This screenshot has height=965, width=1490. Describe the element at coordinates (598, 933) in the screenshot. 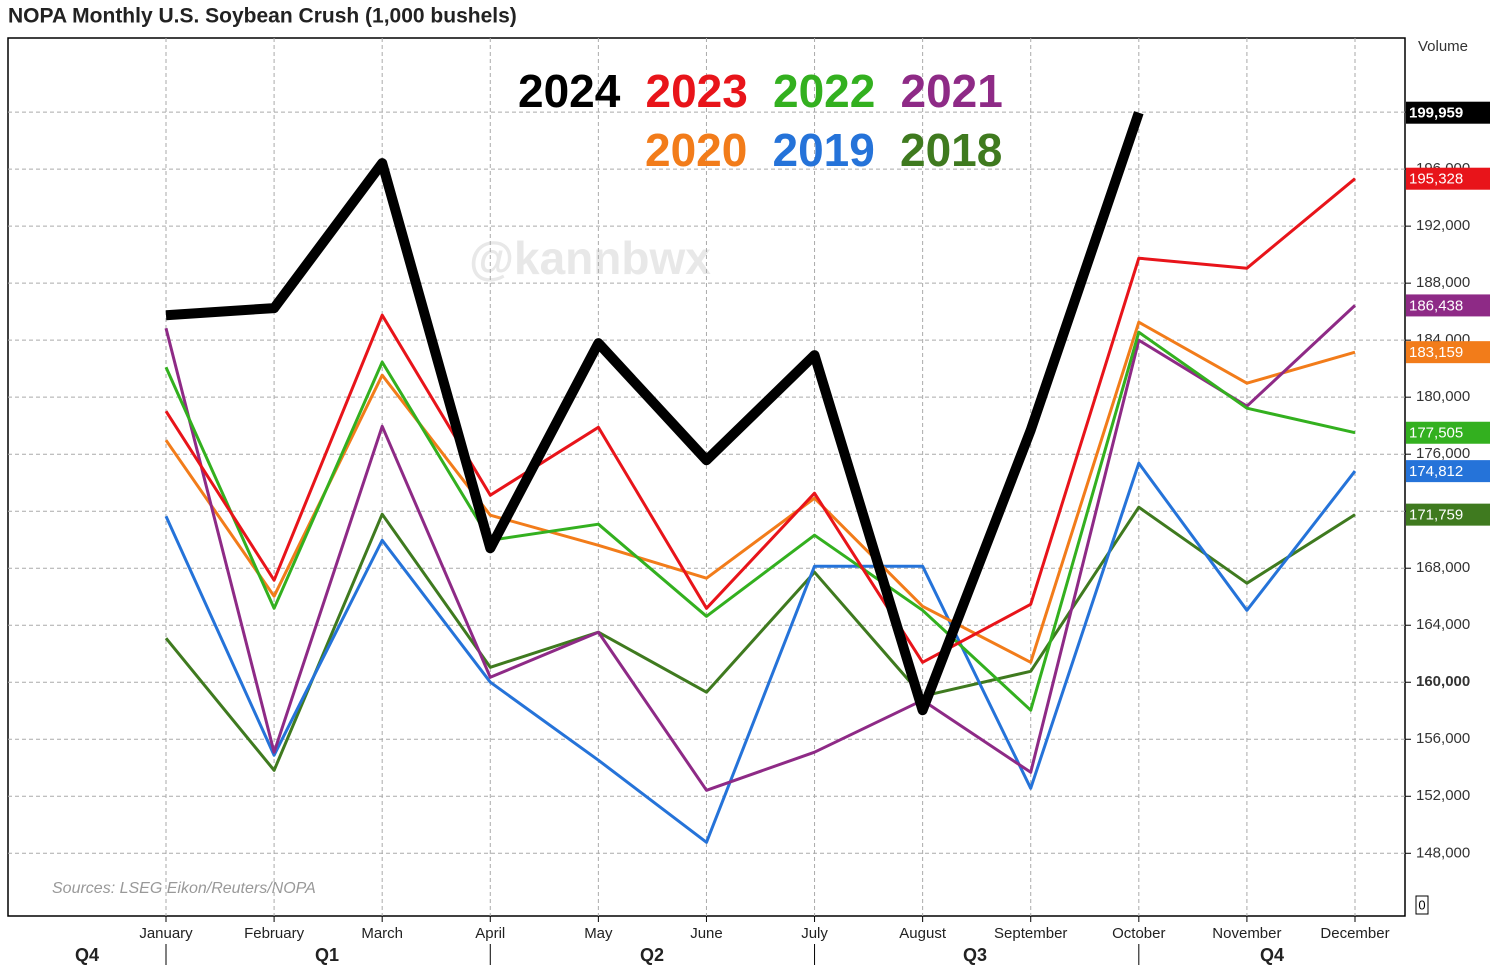

I see `x-tick-label: May` at that location.